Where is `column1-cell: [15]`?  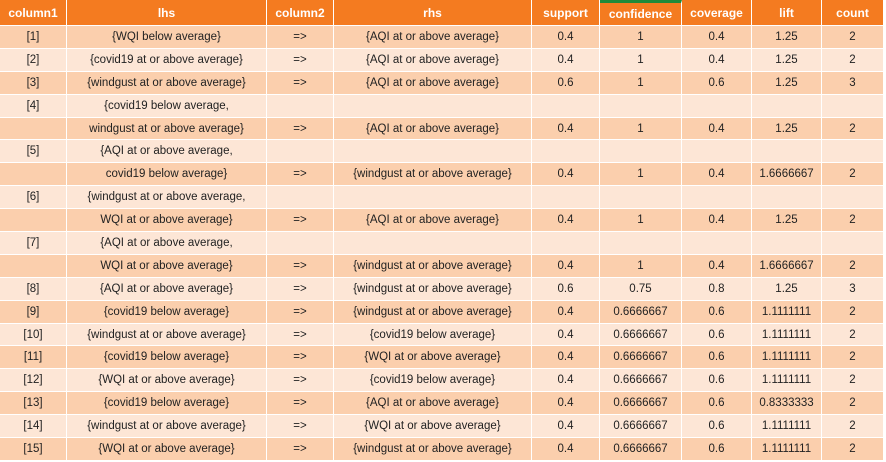 column1-cell: [15] is located at coordinates (33, 449).